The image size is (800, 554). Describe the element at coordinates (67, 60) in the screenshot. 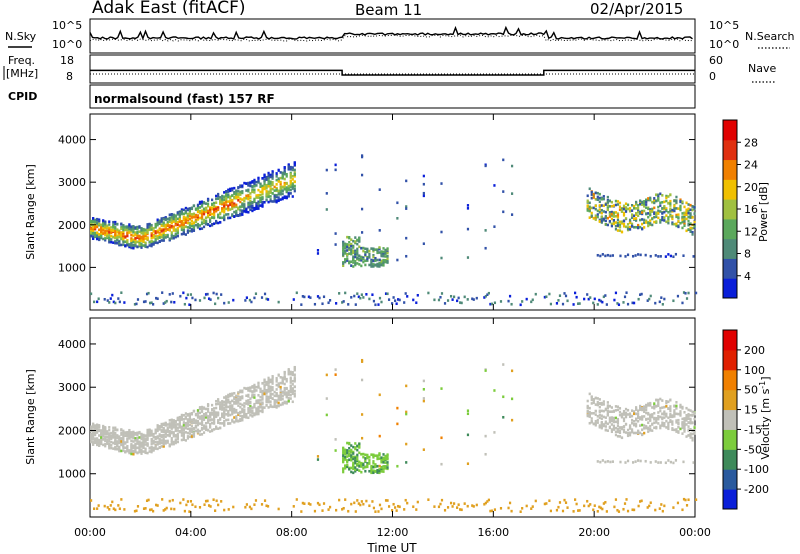

I see `freq-tick-top: 18` at that location.